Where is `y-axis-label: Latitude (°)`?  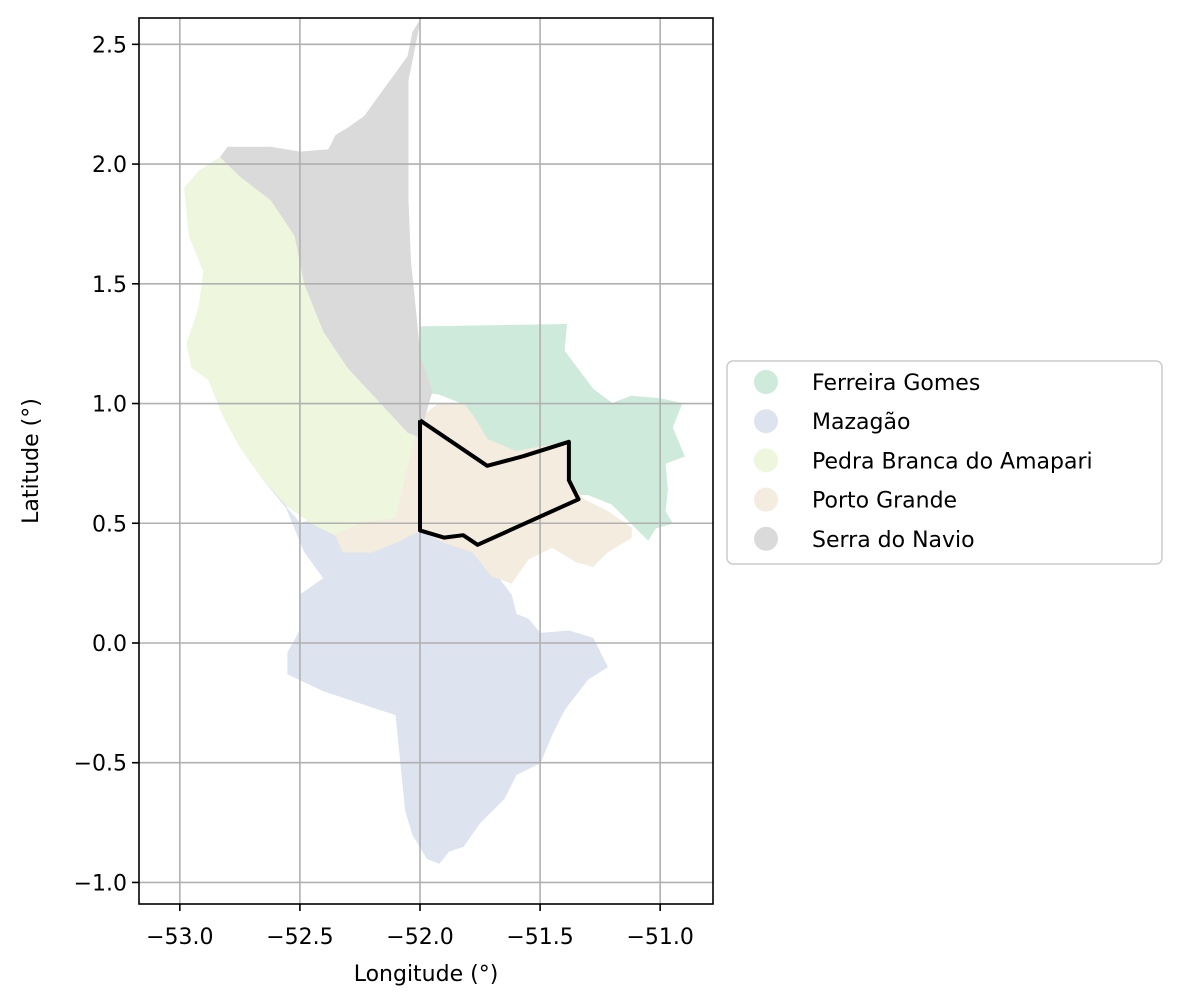
y-axis-label: Latitude (°) is located at coordinates (31, 461).